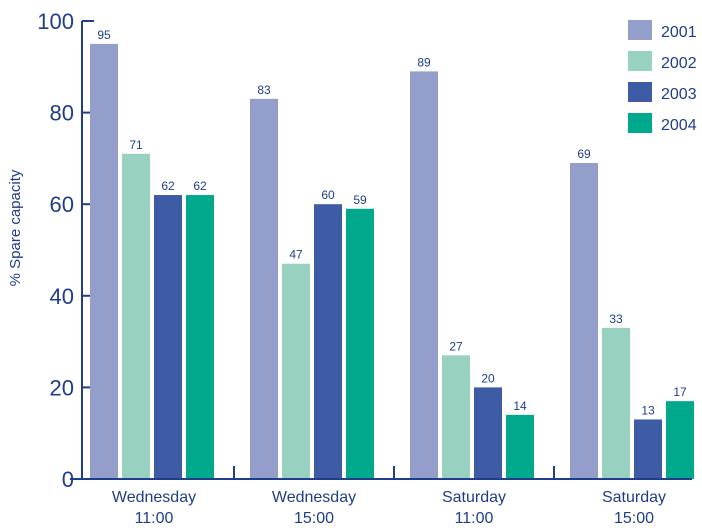 The height and width of the screenshot is (532, 702). I want to click on y-axis-label: % Spare capacity, so click(15, 227).